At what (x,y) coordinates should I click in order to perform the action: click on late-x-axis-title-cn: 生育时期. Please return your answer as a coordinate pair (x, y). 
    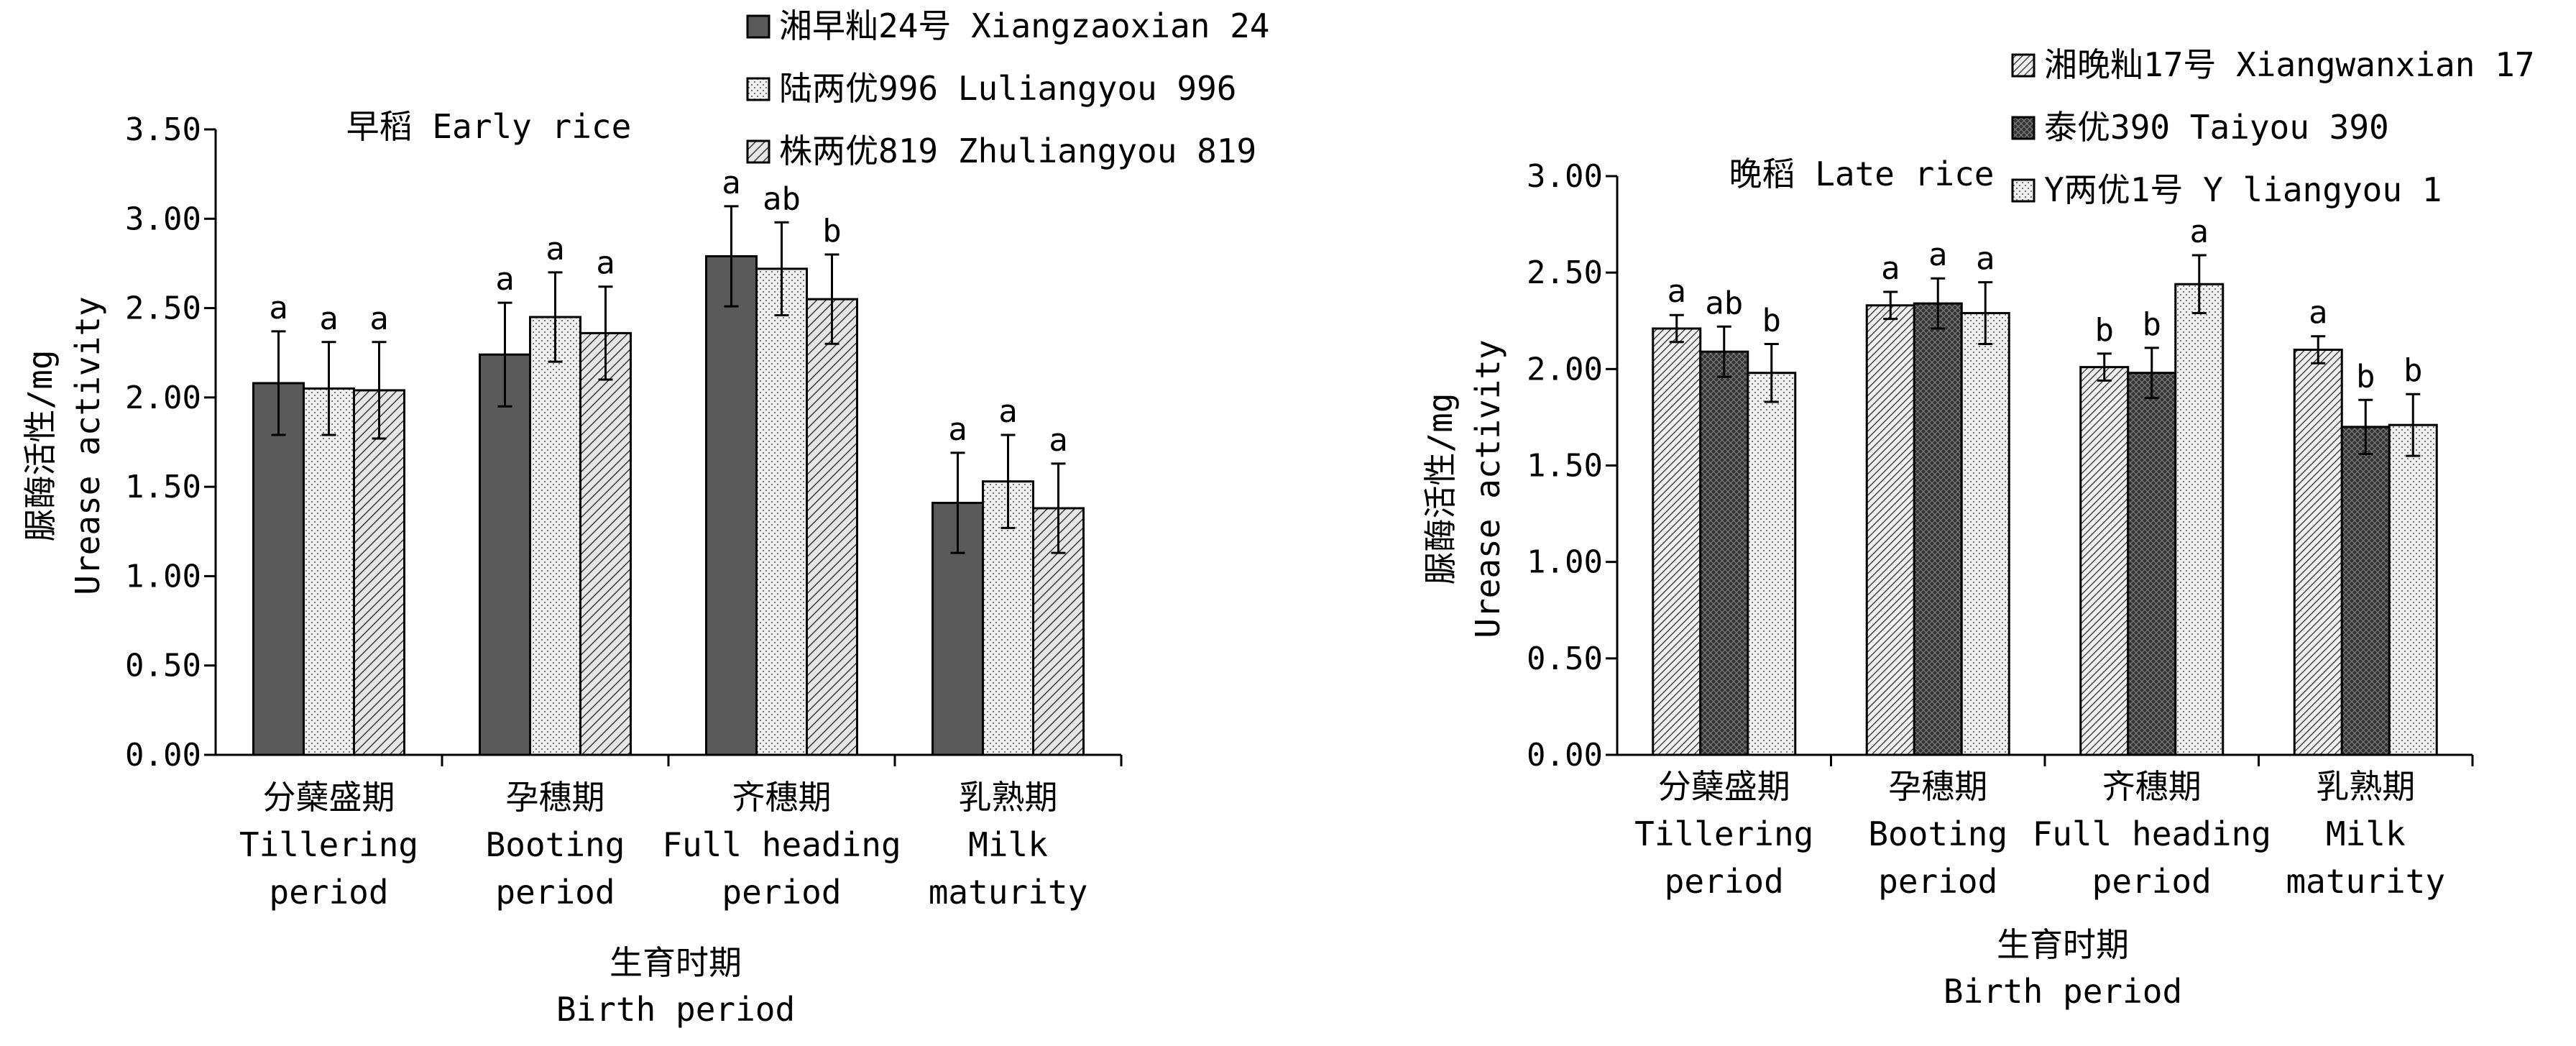
    Looking at the image, I should click on (2063, 944).